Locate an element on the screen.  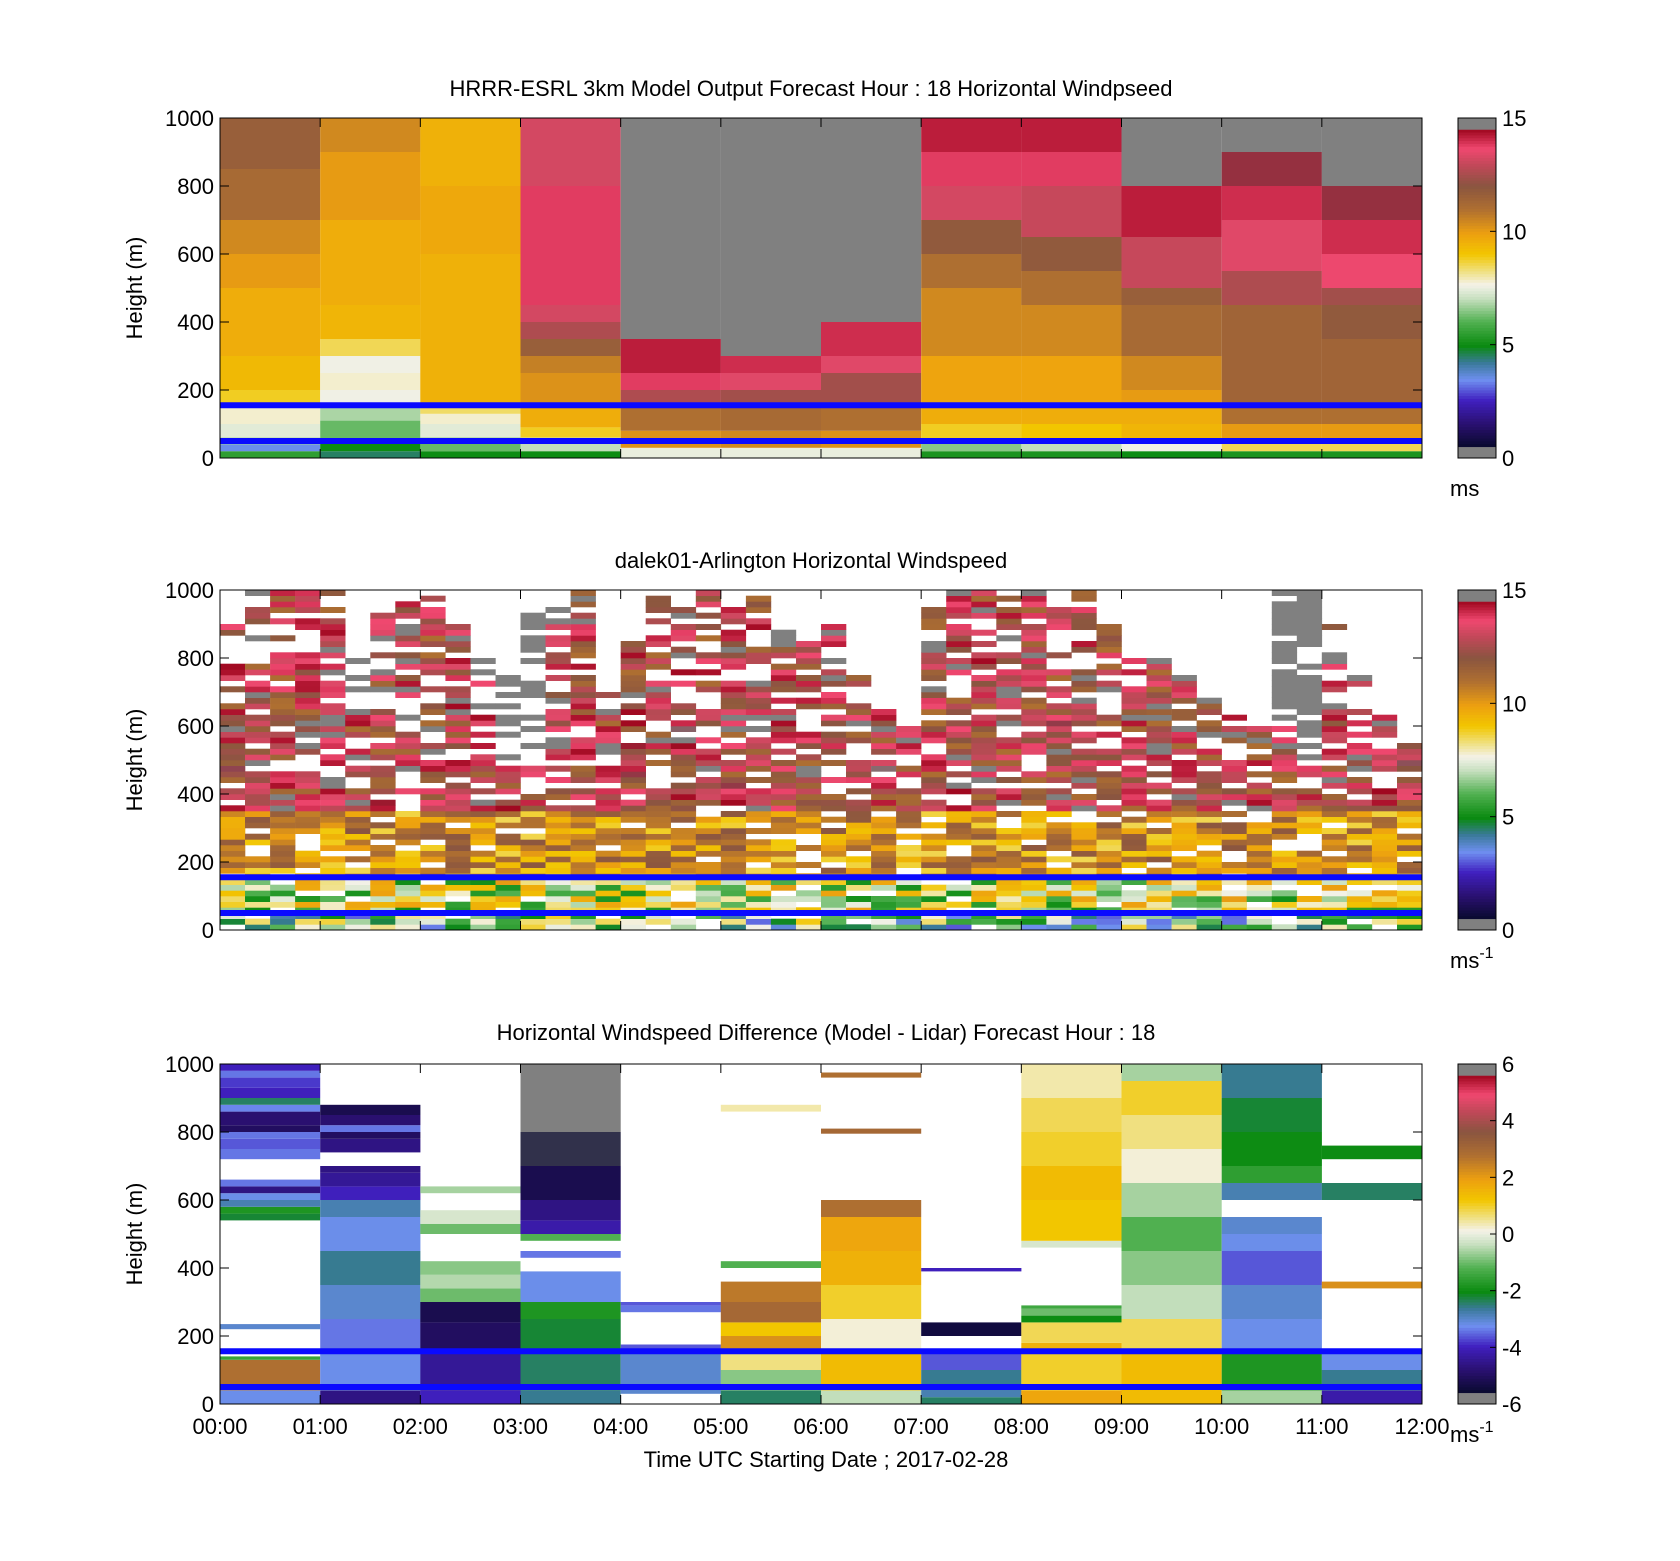
y-tick-label: 1000 is located at coordinates (189, 1064).